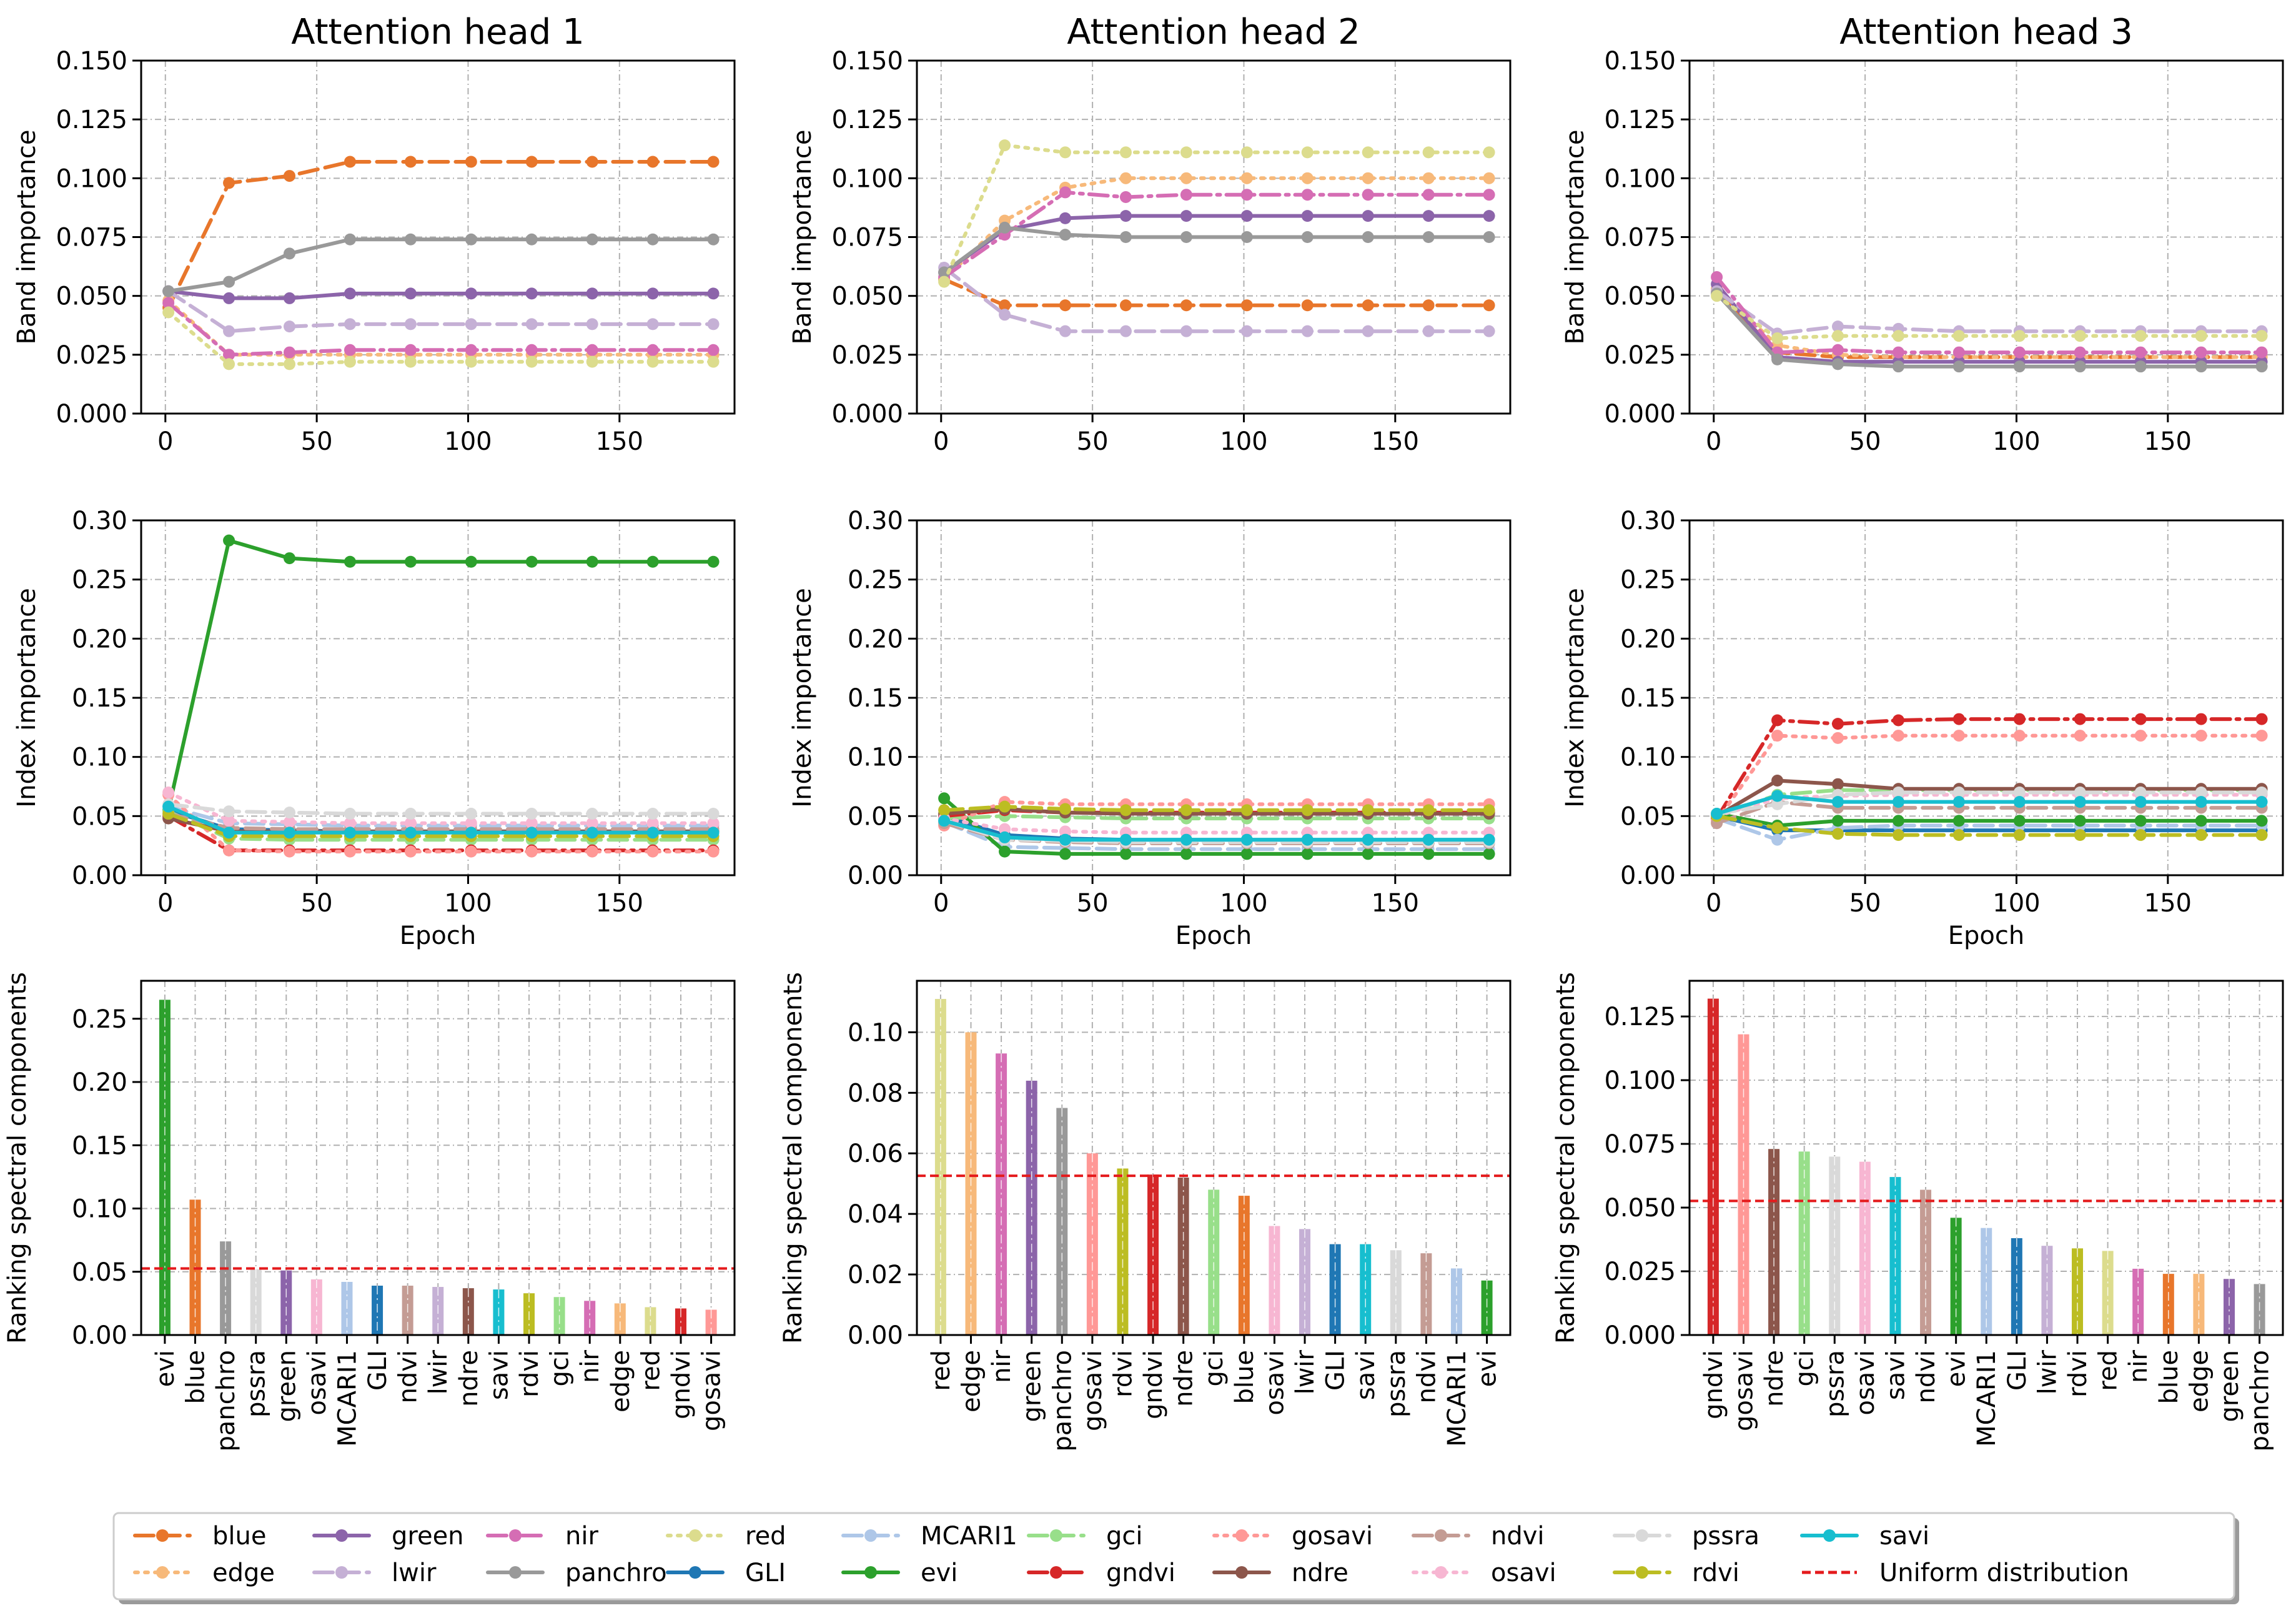 The width and height of the screenshot is (2296, 1618). What do you see at coordinates (1093, 441) in the screenshot?
I see `x-tick-label: 50` at bounding box center [1093, 441].